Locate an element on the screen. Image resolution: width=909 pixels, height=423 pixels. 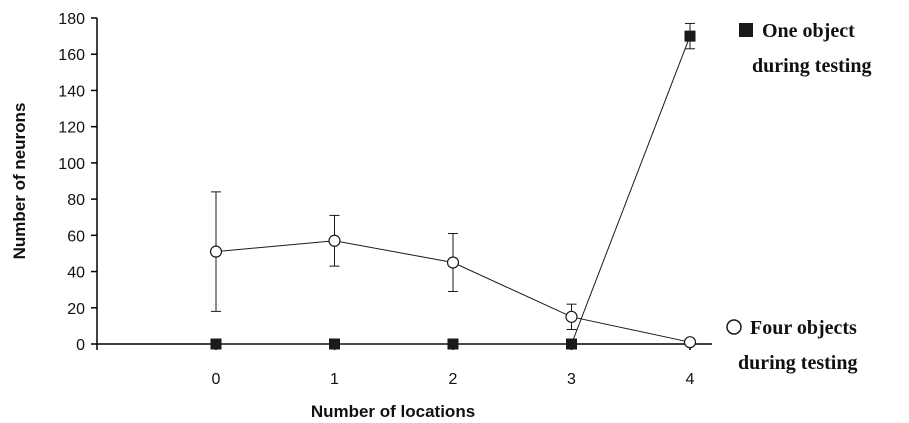
x-tick-label: 0 is located at coordinates (216, 379).